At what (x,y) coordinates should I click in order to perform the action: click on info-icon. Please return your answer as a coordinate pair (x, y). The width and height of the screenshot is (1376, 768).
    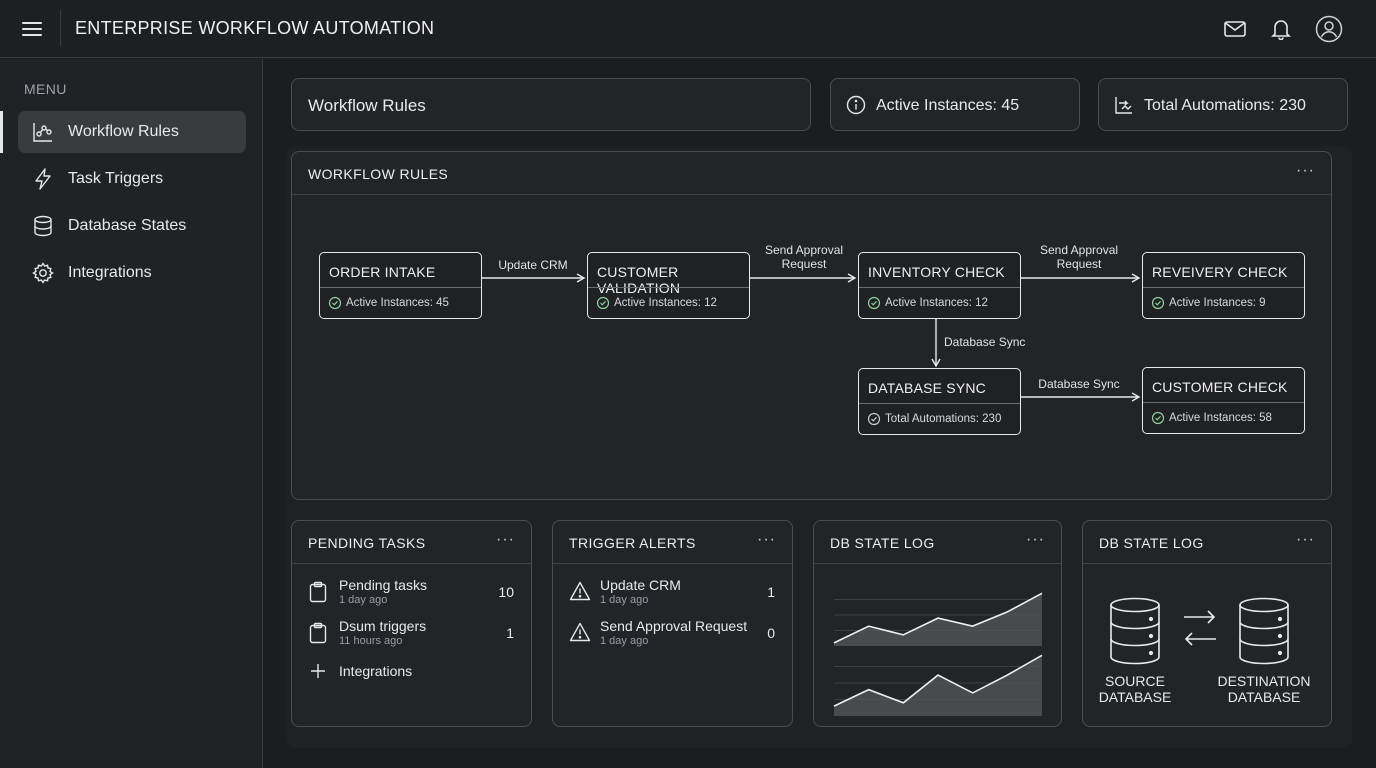
    Looking at the image, I should click on (856, 107).